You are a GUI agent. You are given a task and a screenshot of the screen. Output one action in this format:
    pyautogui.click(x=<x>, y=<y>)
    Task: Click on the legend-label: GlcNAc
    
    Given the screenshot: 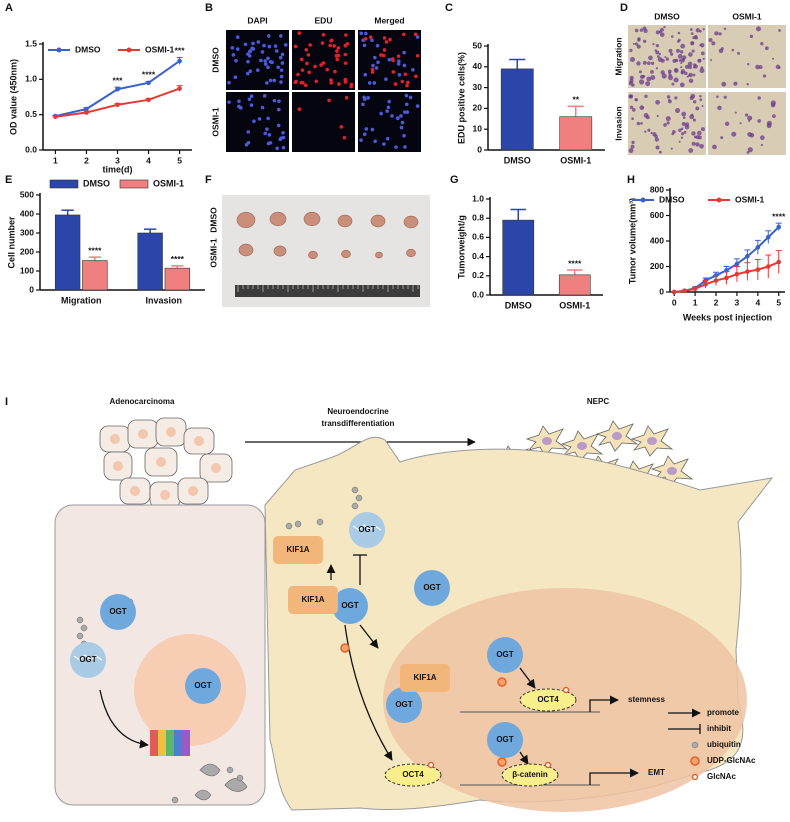 What is the action you would take?
    pyautogui.click(x=721, y=776)
    